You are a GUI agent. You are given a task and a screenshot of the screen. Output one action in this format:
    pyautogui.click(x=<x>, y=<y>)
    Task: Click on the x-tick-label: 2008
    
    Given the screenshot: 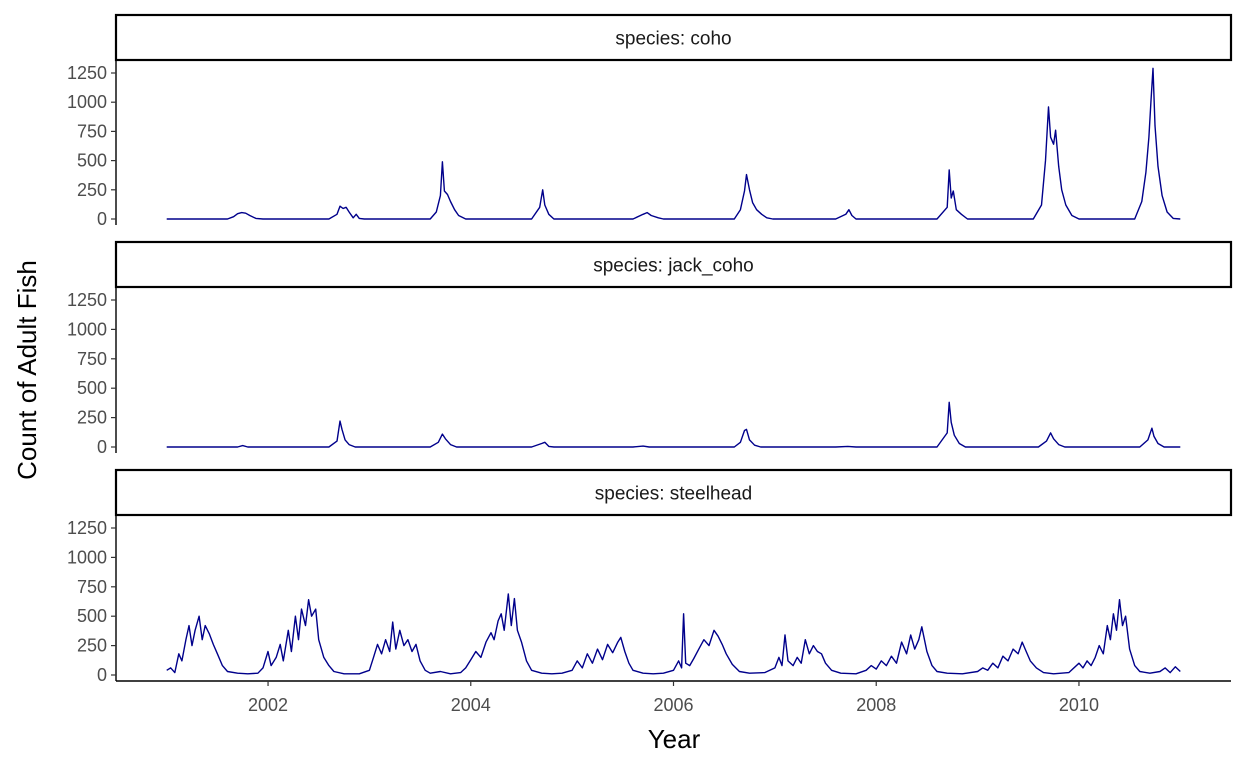 What is the action you would take?
    pyautogui.click(x=876, y=705)
    